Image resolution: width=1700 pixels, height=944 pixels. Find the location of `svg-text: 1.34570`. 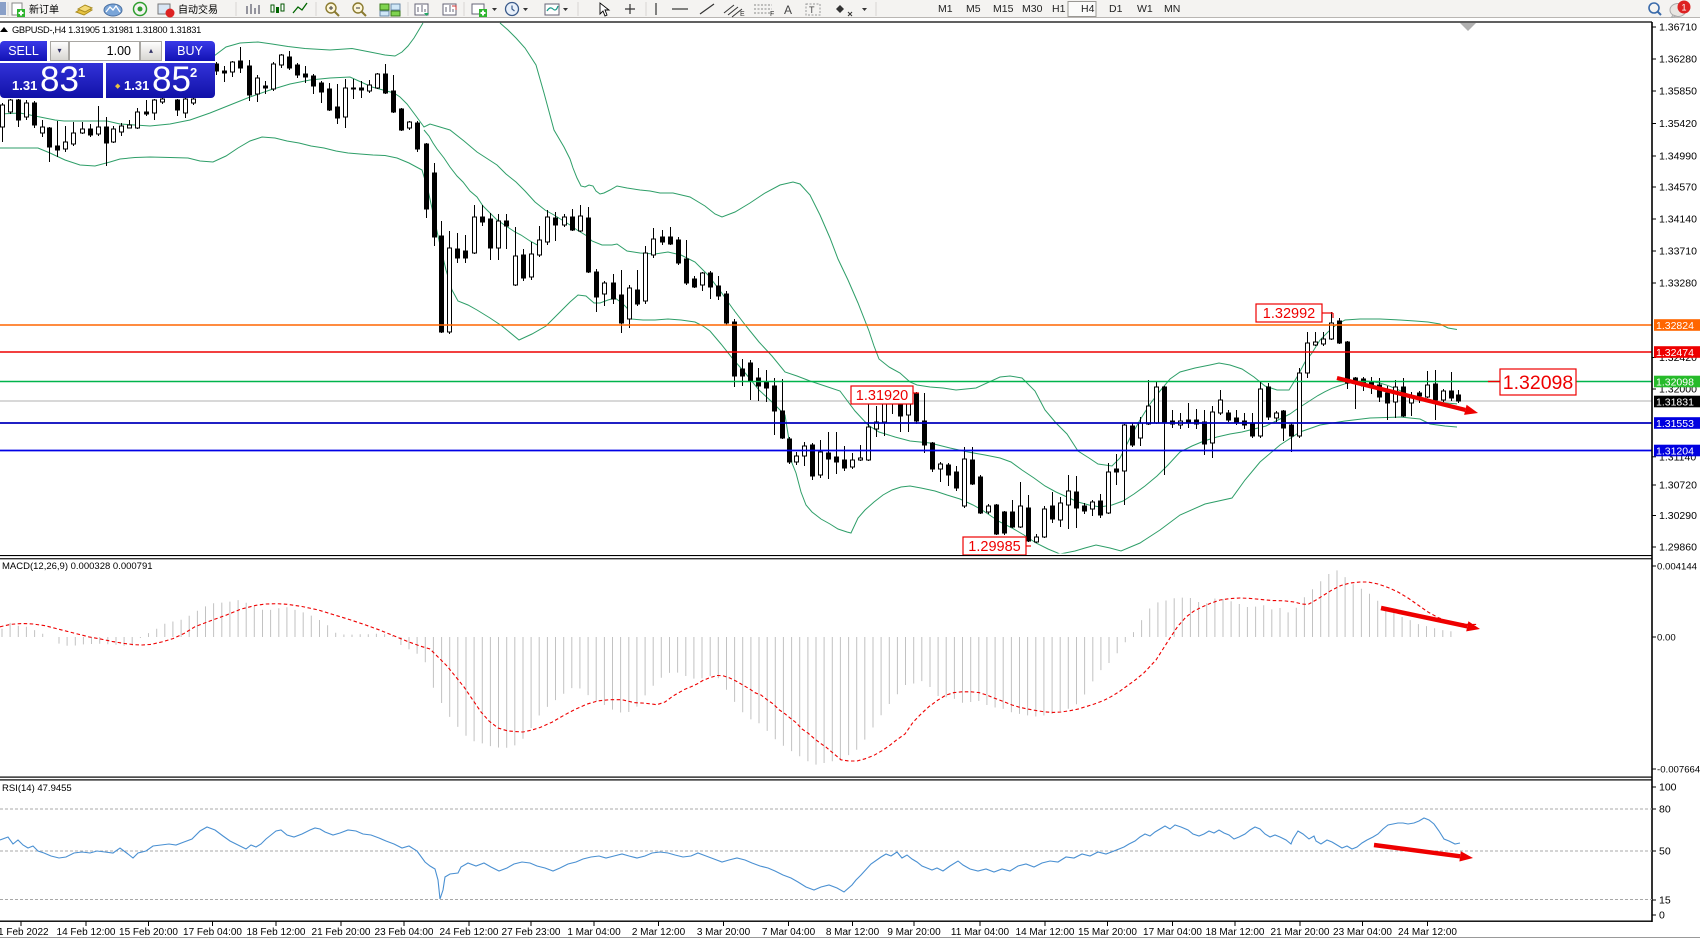

svg-text: 1.34570 is located at coordinates (1678, 188).